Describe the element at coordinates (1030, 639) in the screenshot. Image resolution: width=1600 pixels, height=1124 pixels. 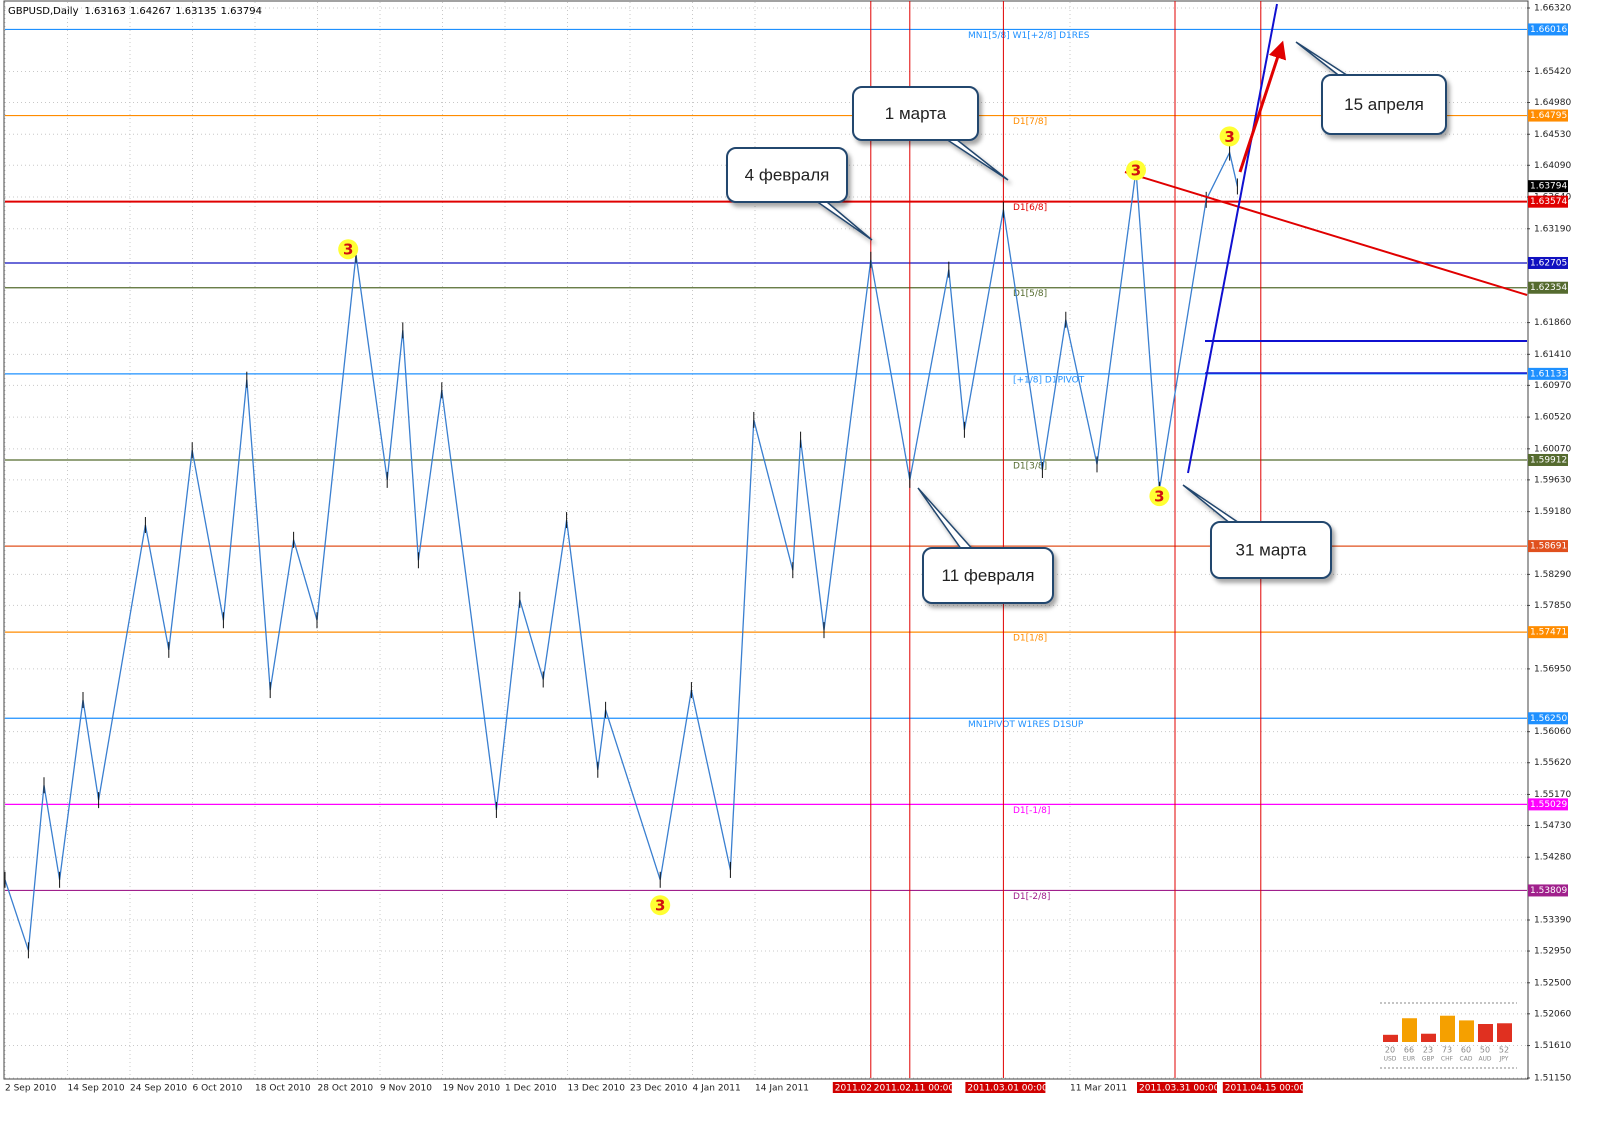
I see `level-label: D1[1/8]` at that location.